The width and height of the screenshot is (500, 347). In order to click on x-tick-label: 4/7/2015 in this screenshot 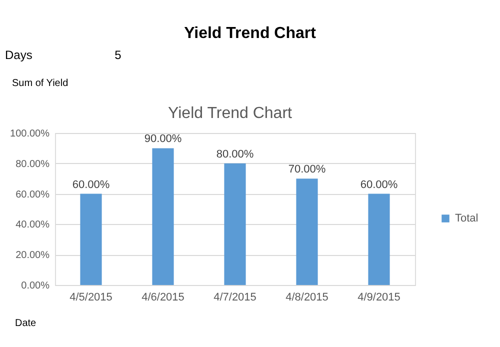, I will do `click(235, 298)`.